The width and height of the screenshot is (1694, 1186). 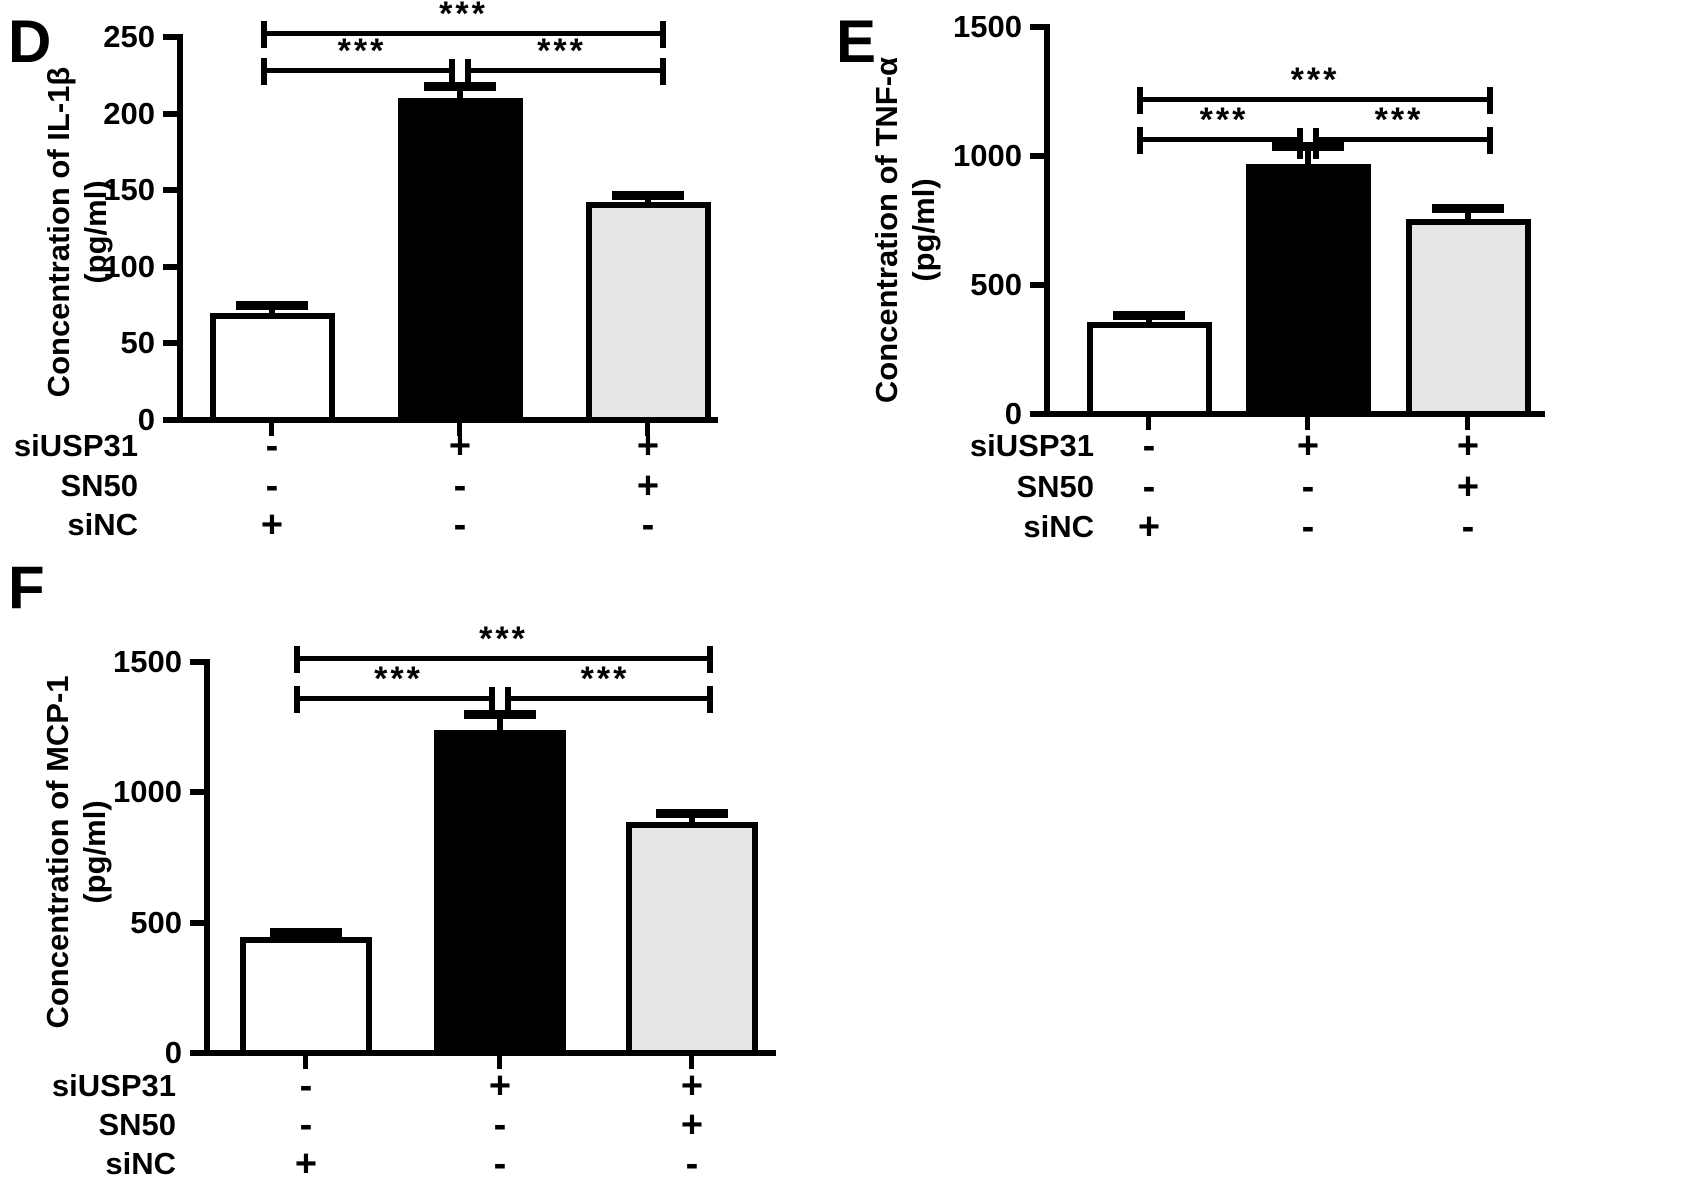 What do you see at coordinates (102, 524) in the screenshot?
I see `condition-label-siNC: siNC` at bounding box center [102, 524].